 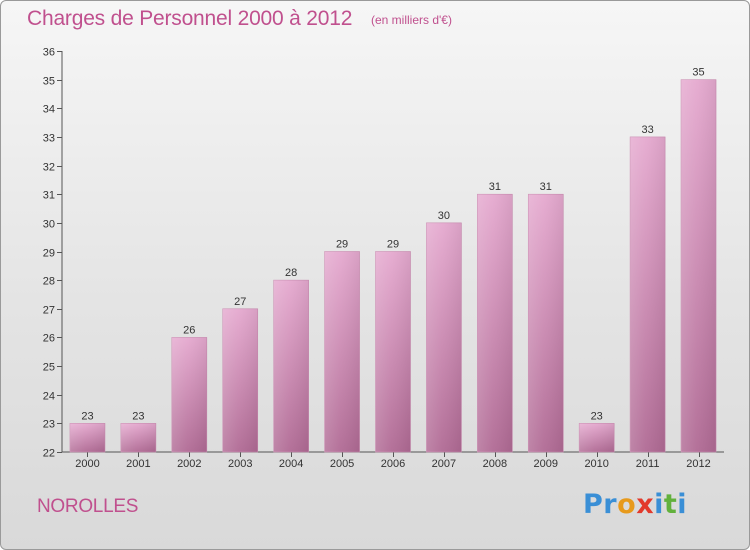 I want to click on bar-value-label: 26, so click(x=189, y=330).